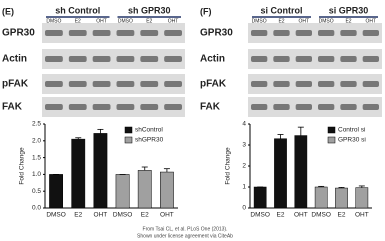 Image resolution: width=385 pixels, height=241 pixels. What do you see at coordinates (352, 140) in the screenshot?
I see `legend-label: GPR30 si` at bounding box center [352, 140].